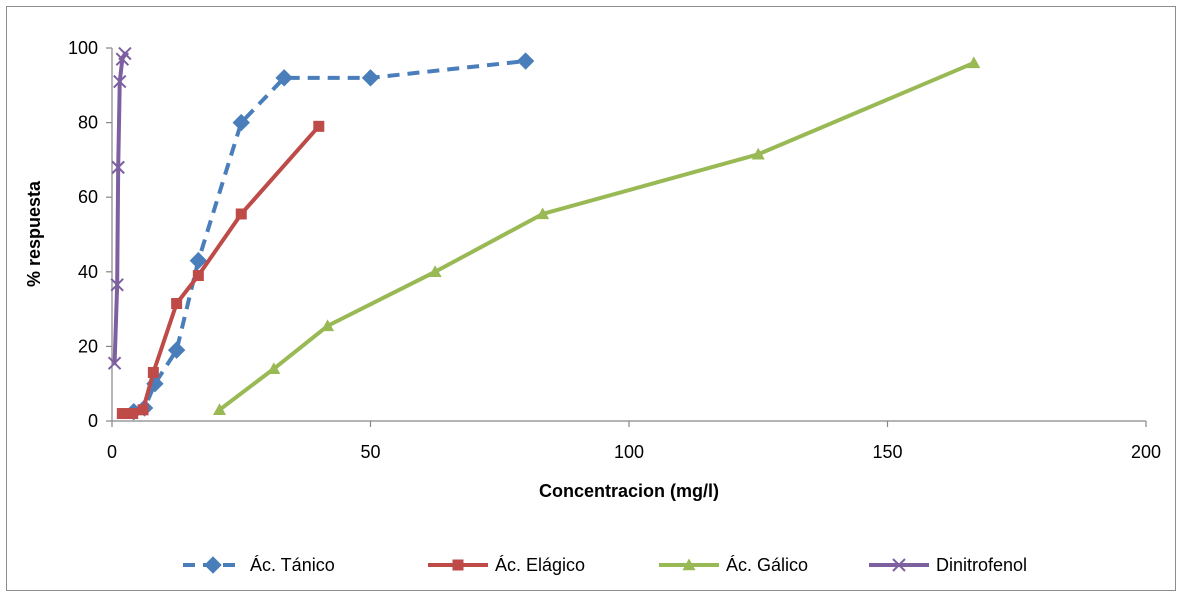  What do you see at coordinates (981, 565) in the screenshot?
I see `legend-label: Dinitrofenol` at bounding box center [981, 565].